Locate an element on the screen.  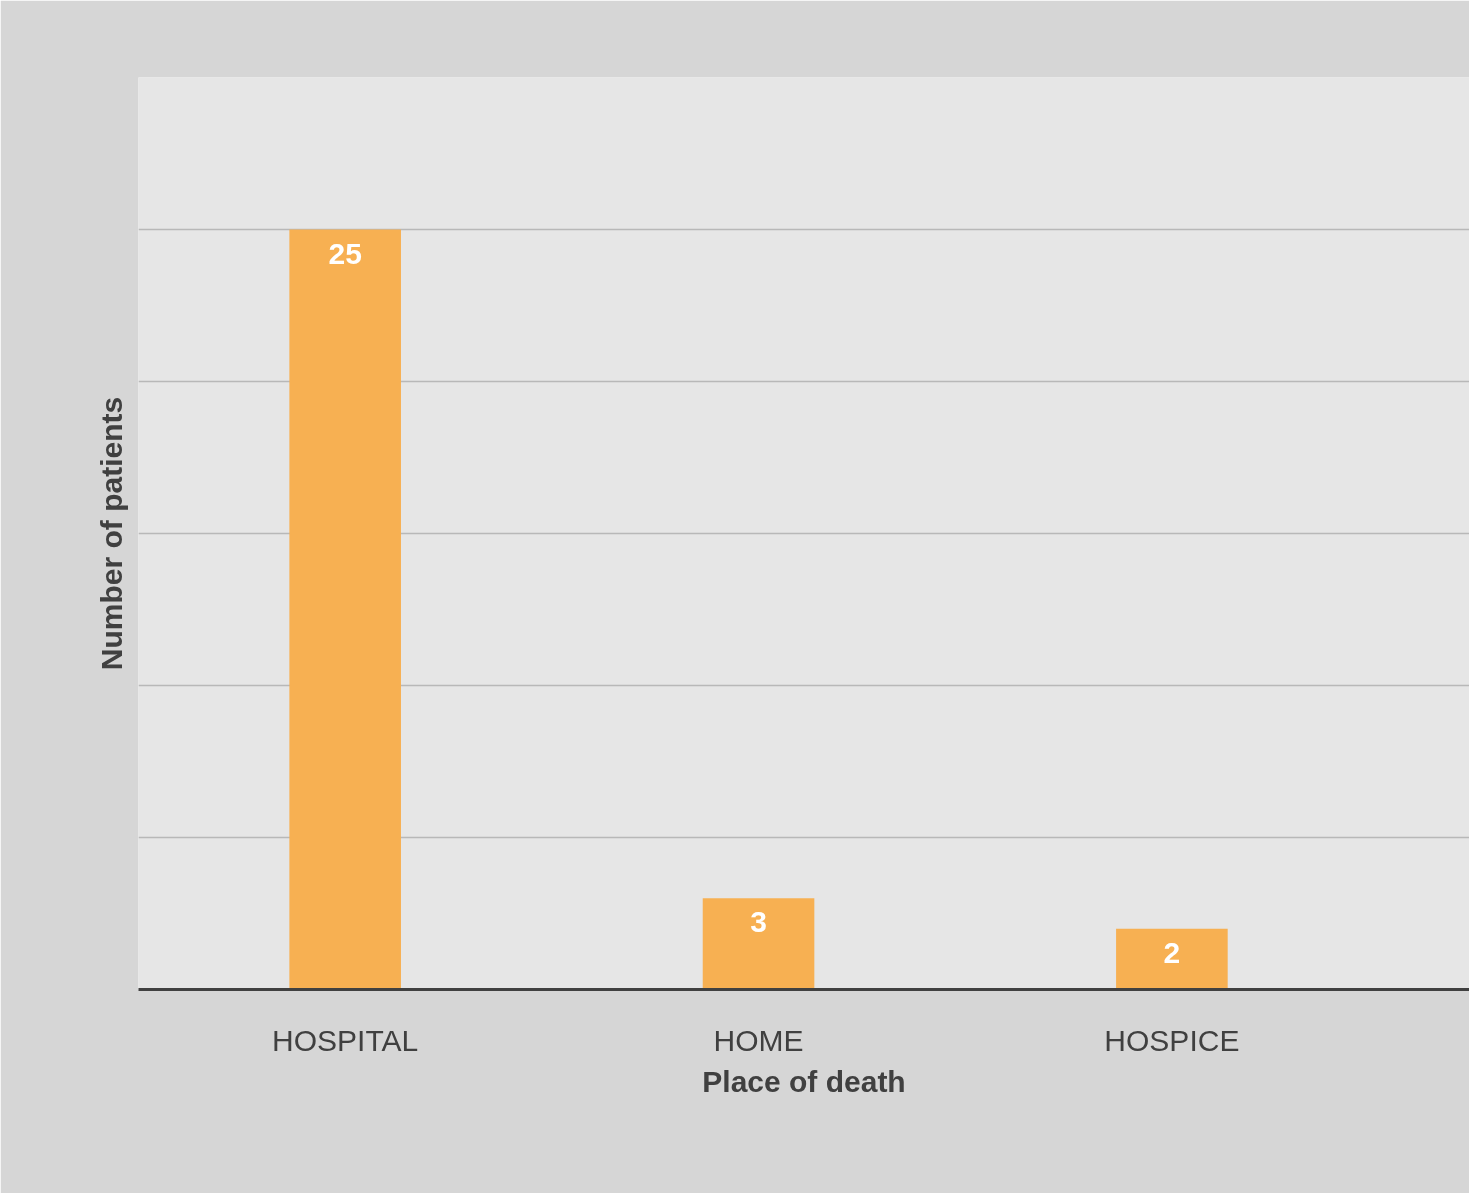
x-tick-label: HOME is located at coordinates (758, 1040).